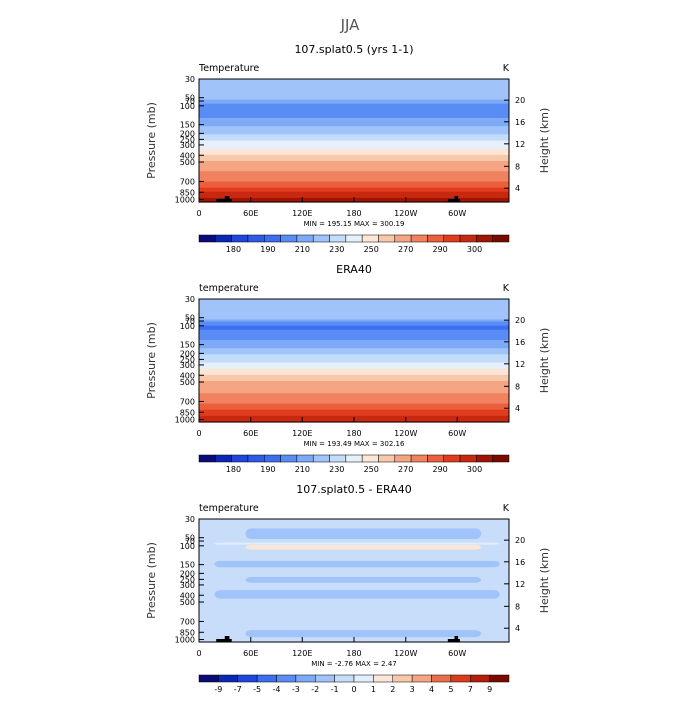 The height and width of the screenshot is (704, 700). What do you see at coordinates (353, 689) in the screenshot?
I see `colorbar-label: 0` at bounding box center [353, 689].